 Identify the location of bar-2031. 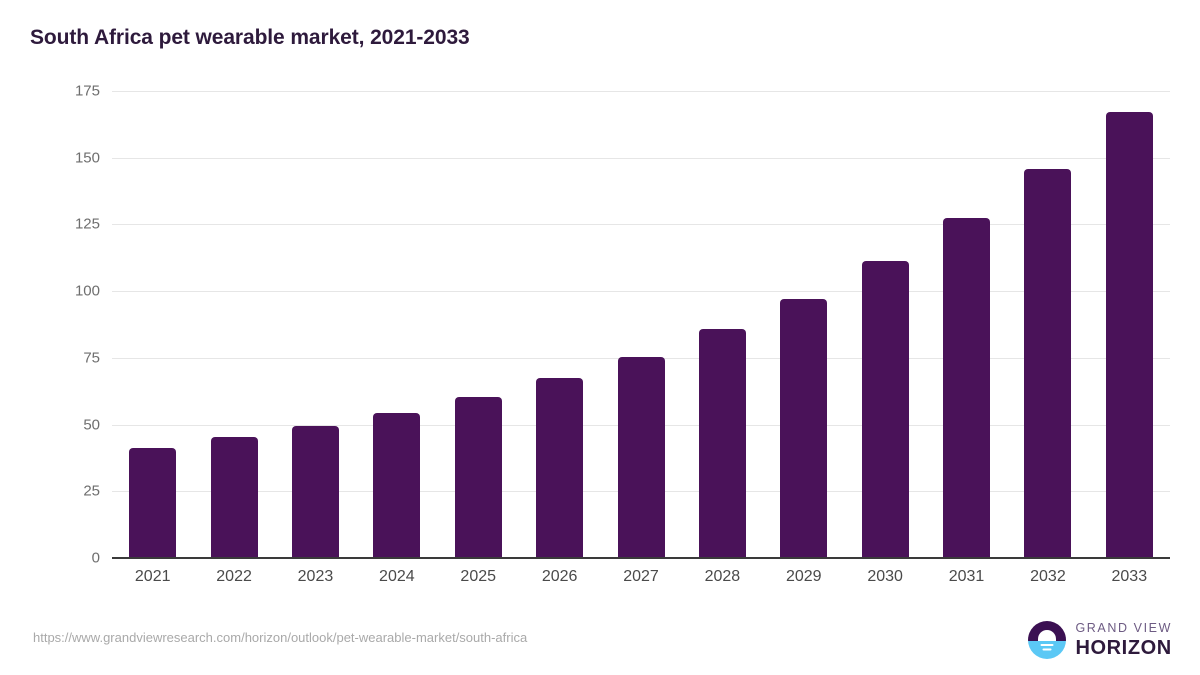
(967, 388).